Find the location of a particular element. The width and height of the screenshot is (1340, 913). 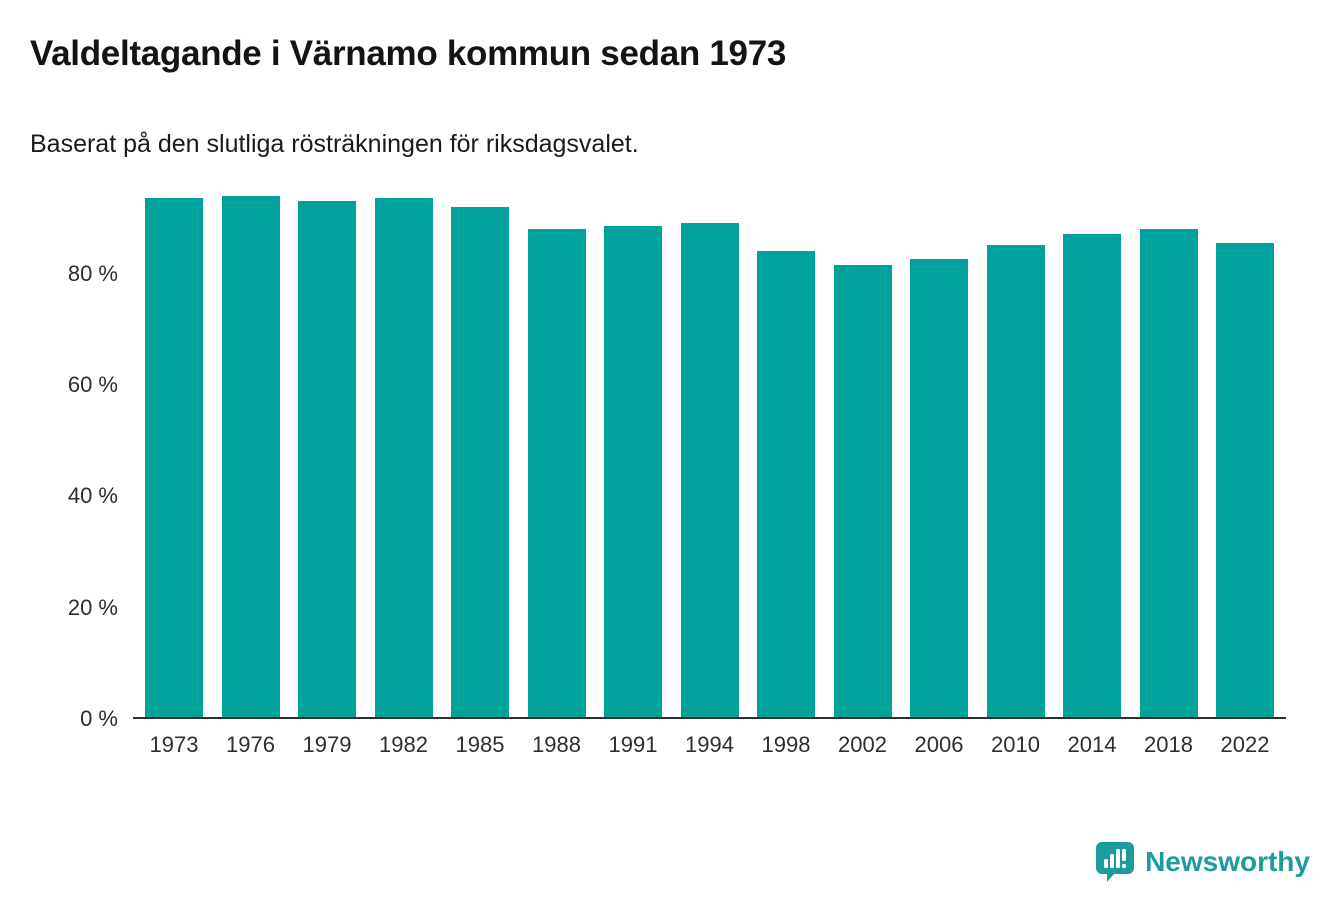

x-axis-label-1994: 1994 is located at coordinates (709, 744).